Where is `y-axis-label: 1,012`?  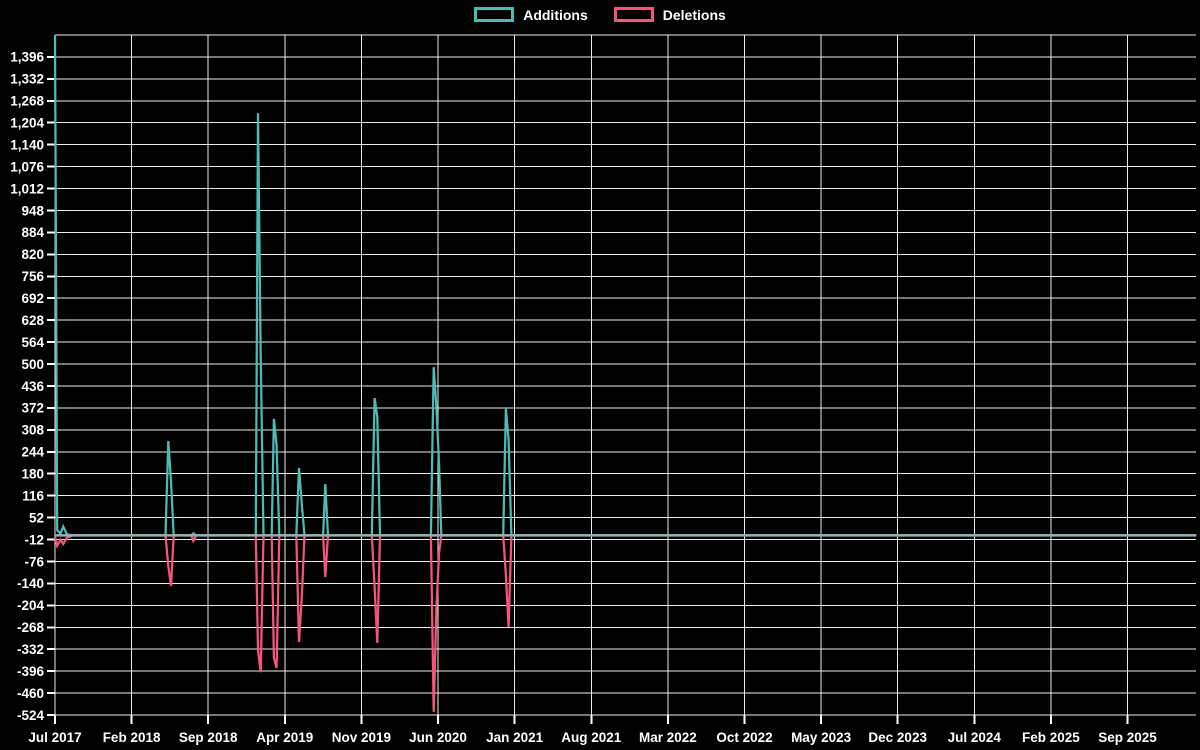
y-axis-label: 1,012 is located at coordinates (27, 188).